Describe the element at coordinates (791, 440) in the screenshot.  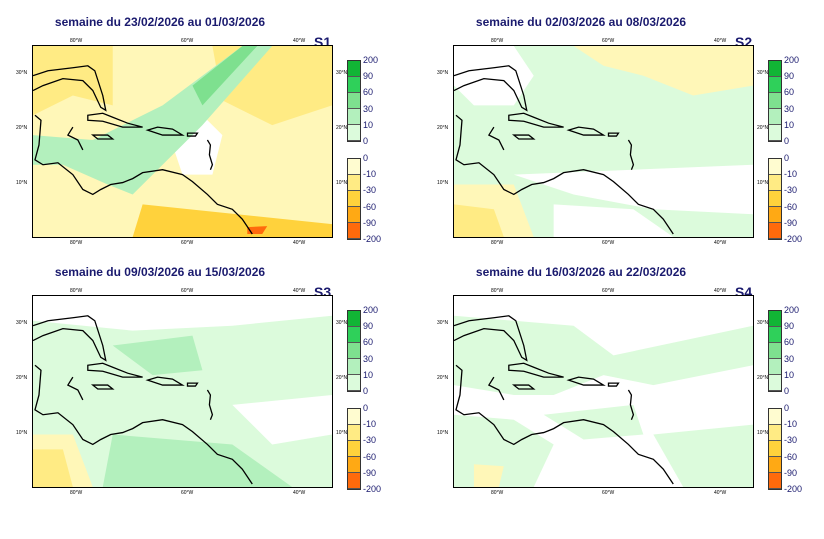
I see `colorbar-label: -30` at that location.